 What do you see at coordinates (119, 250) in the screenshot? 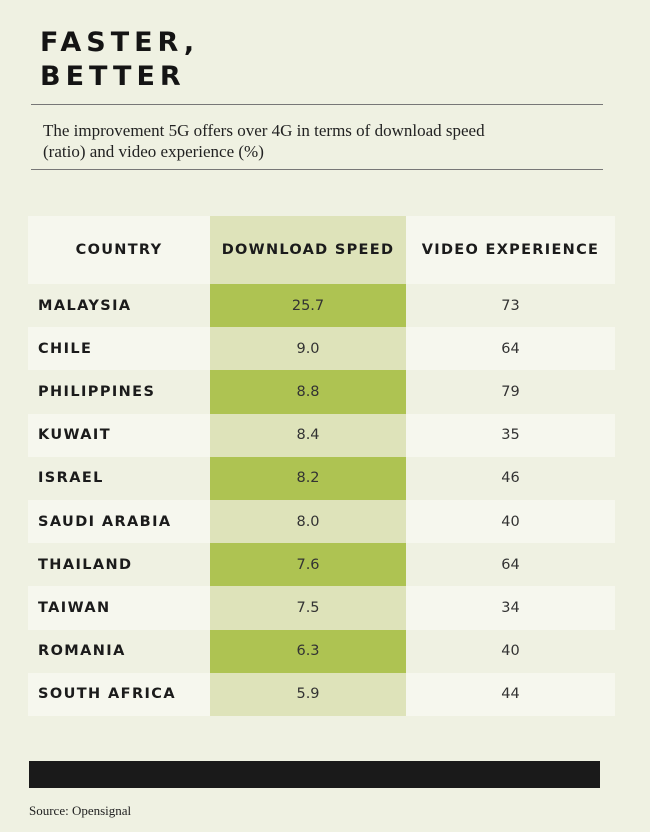
I see `header-country: COUNTRY` at bounding box center [119, 250].